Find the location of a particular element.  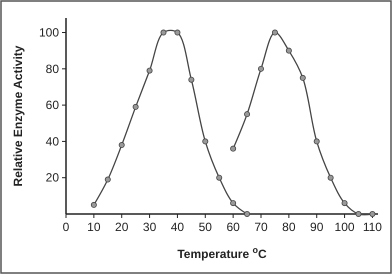

y-tick-label: 40 is located at coordinates (53, 141).